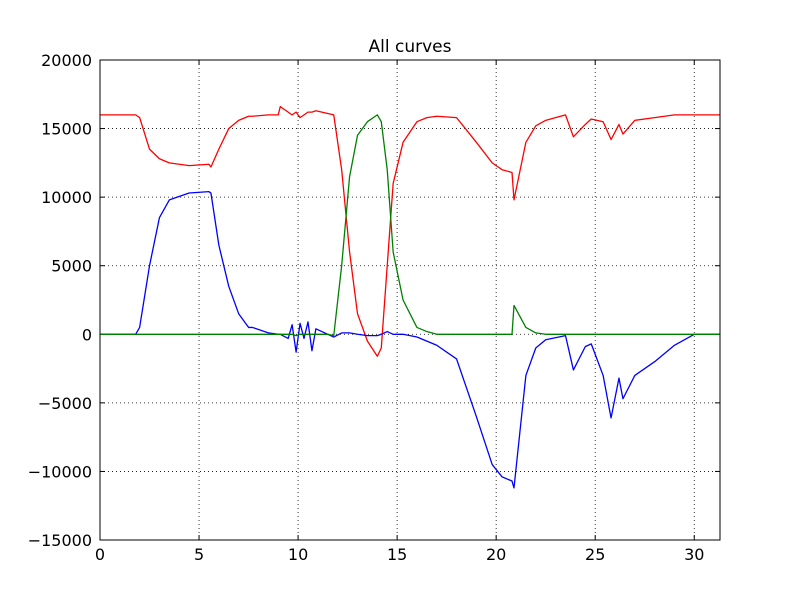  What do you see at coordinates (71, 266) in the screenshot?
I see `y-tick-label: 5000` at bounding box center [71, 266].